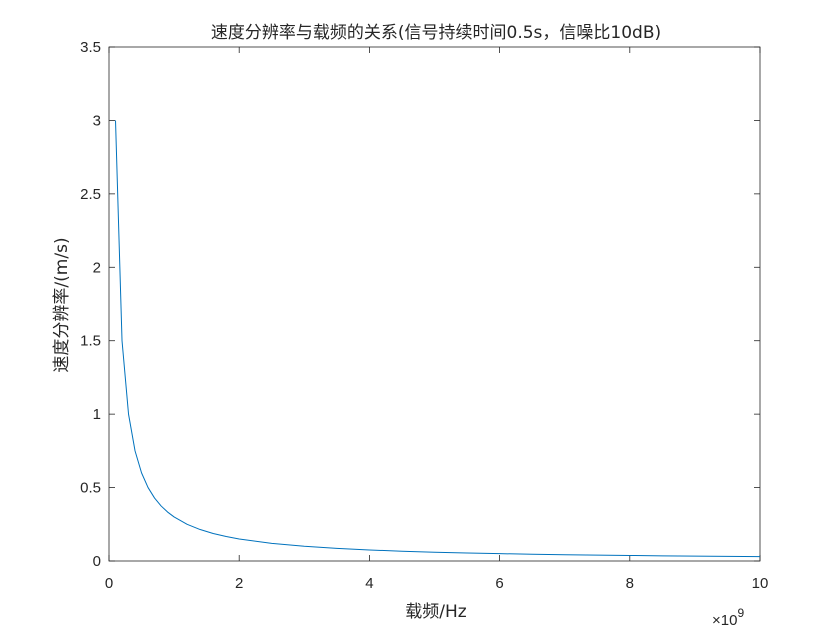 The width and height of the screenshot is (840, 630). I want to click on x-tick-label: 6, so click(499, 583).